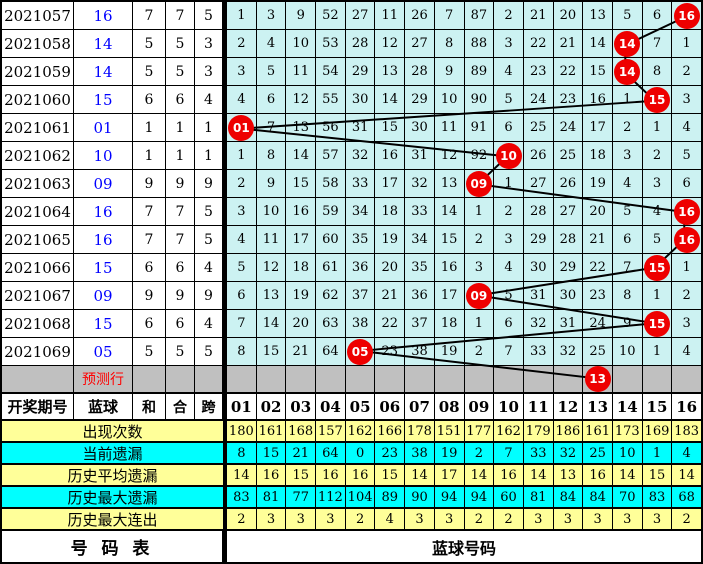 The width and height of the screenshot is (703, 564). Describe the element at coordinates (103, 240) in the screenshot. I see `blue-ball-value: 16` at that location.